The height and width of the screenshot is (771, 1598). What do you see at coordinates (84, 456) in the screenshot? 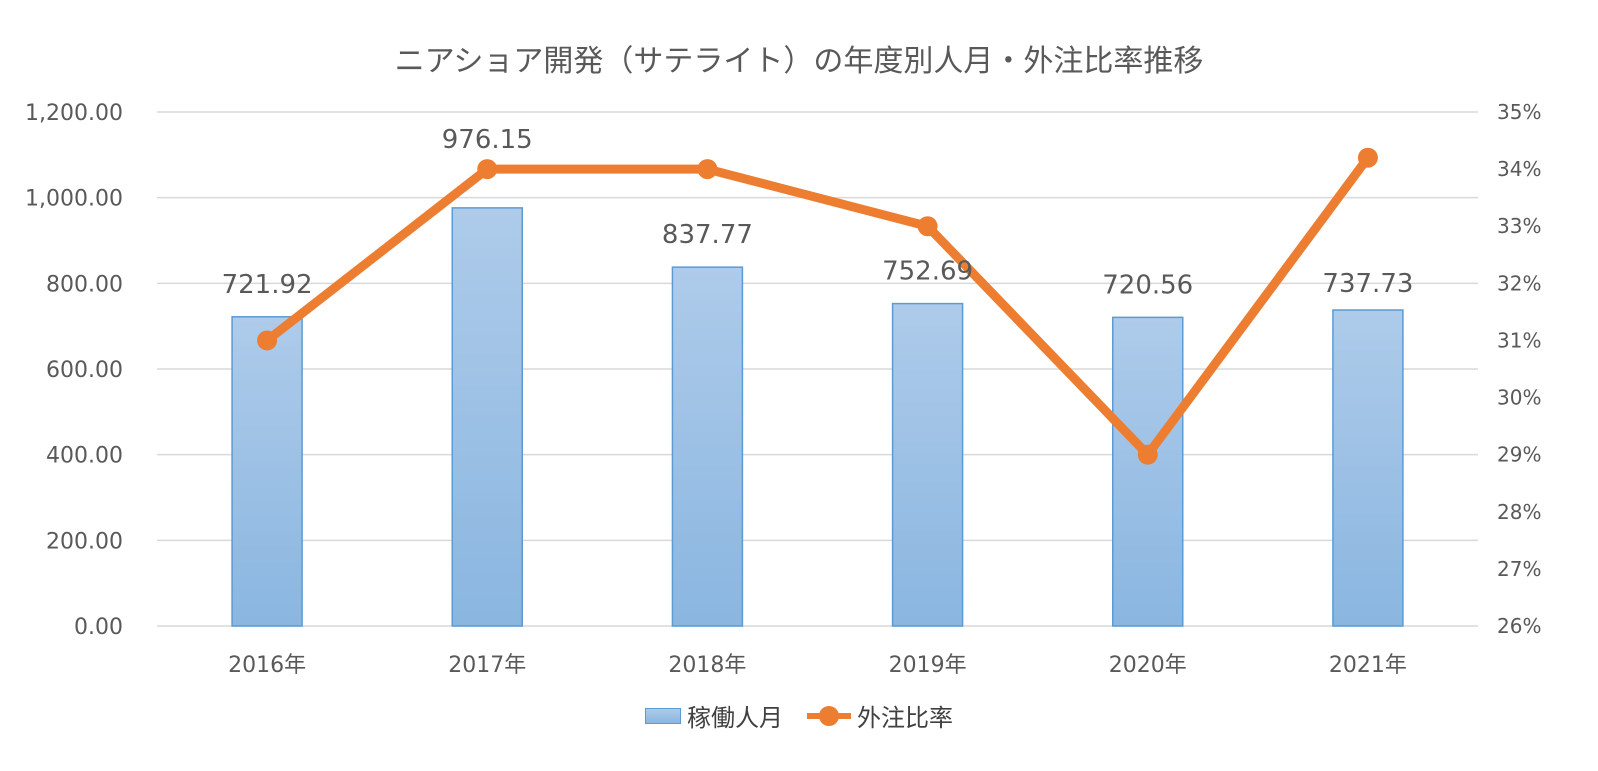
I see `y-left-tick-label: 400.00` at bounding box center [84, 456].